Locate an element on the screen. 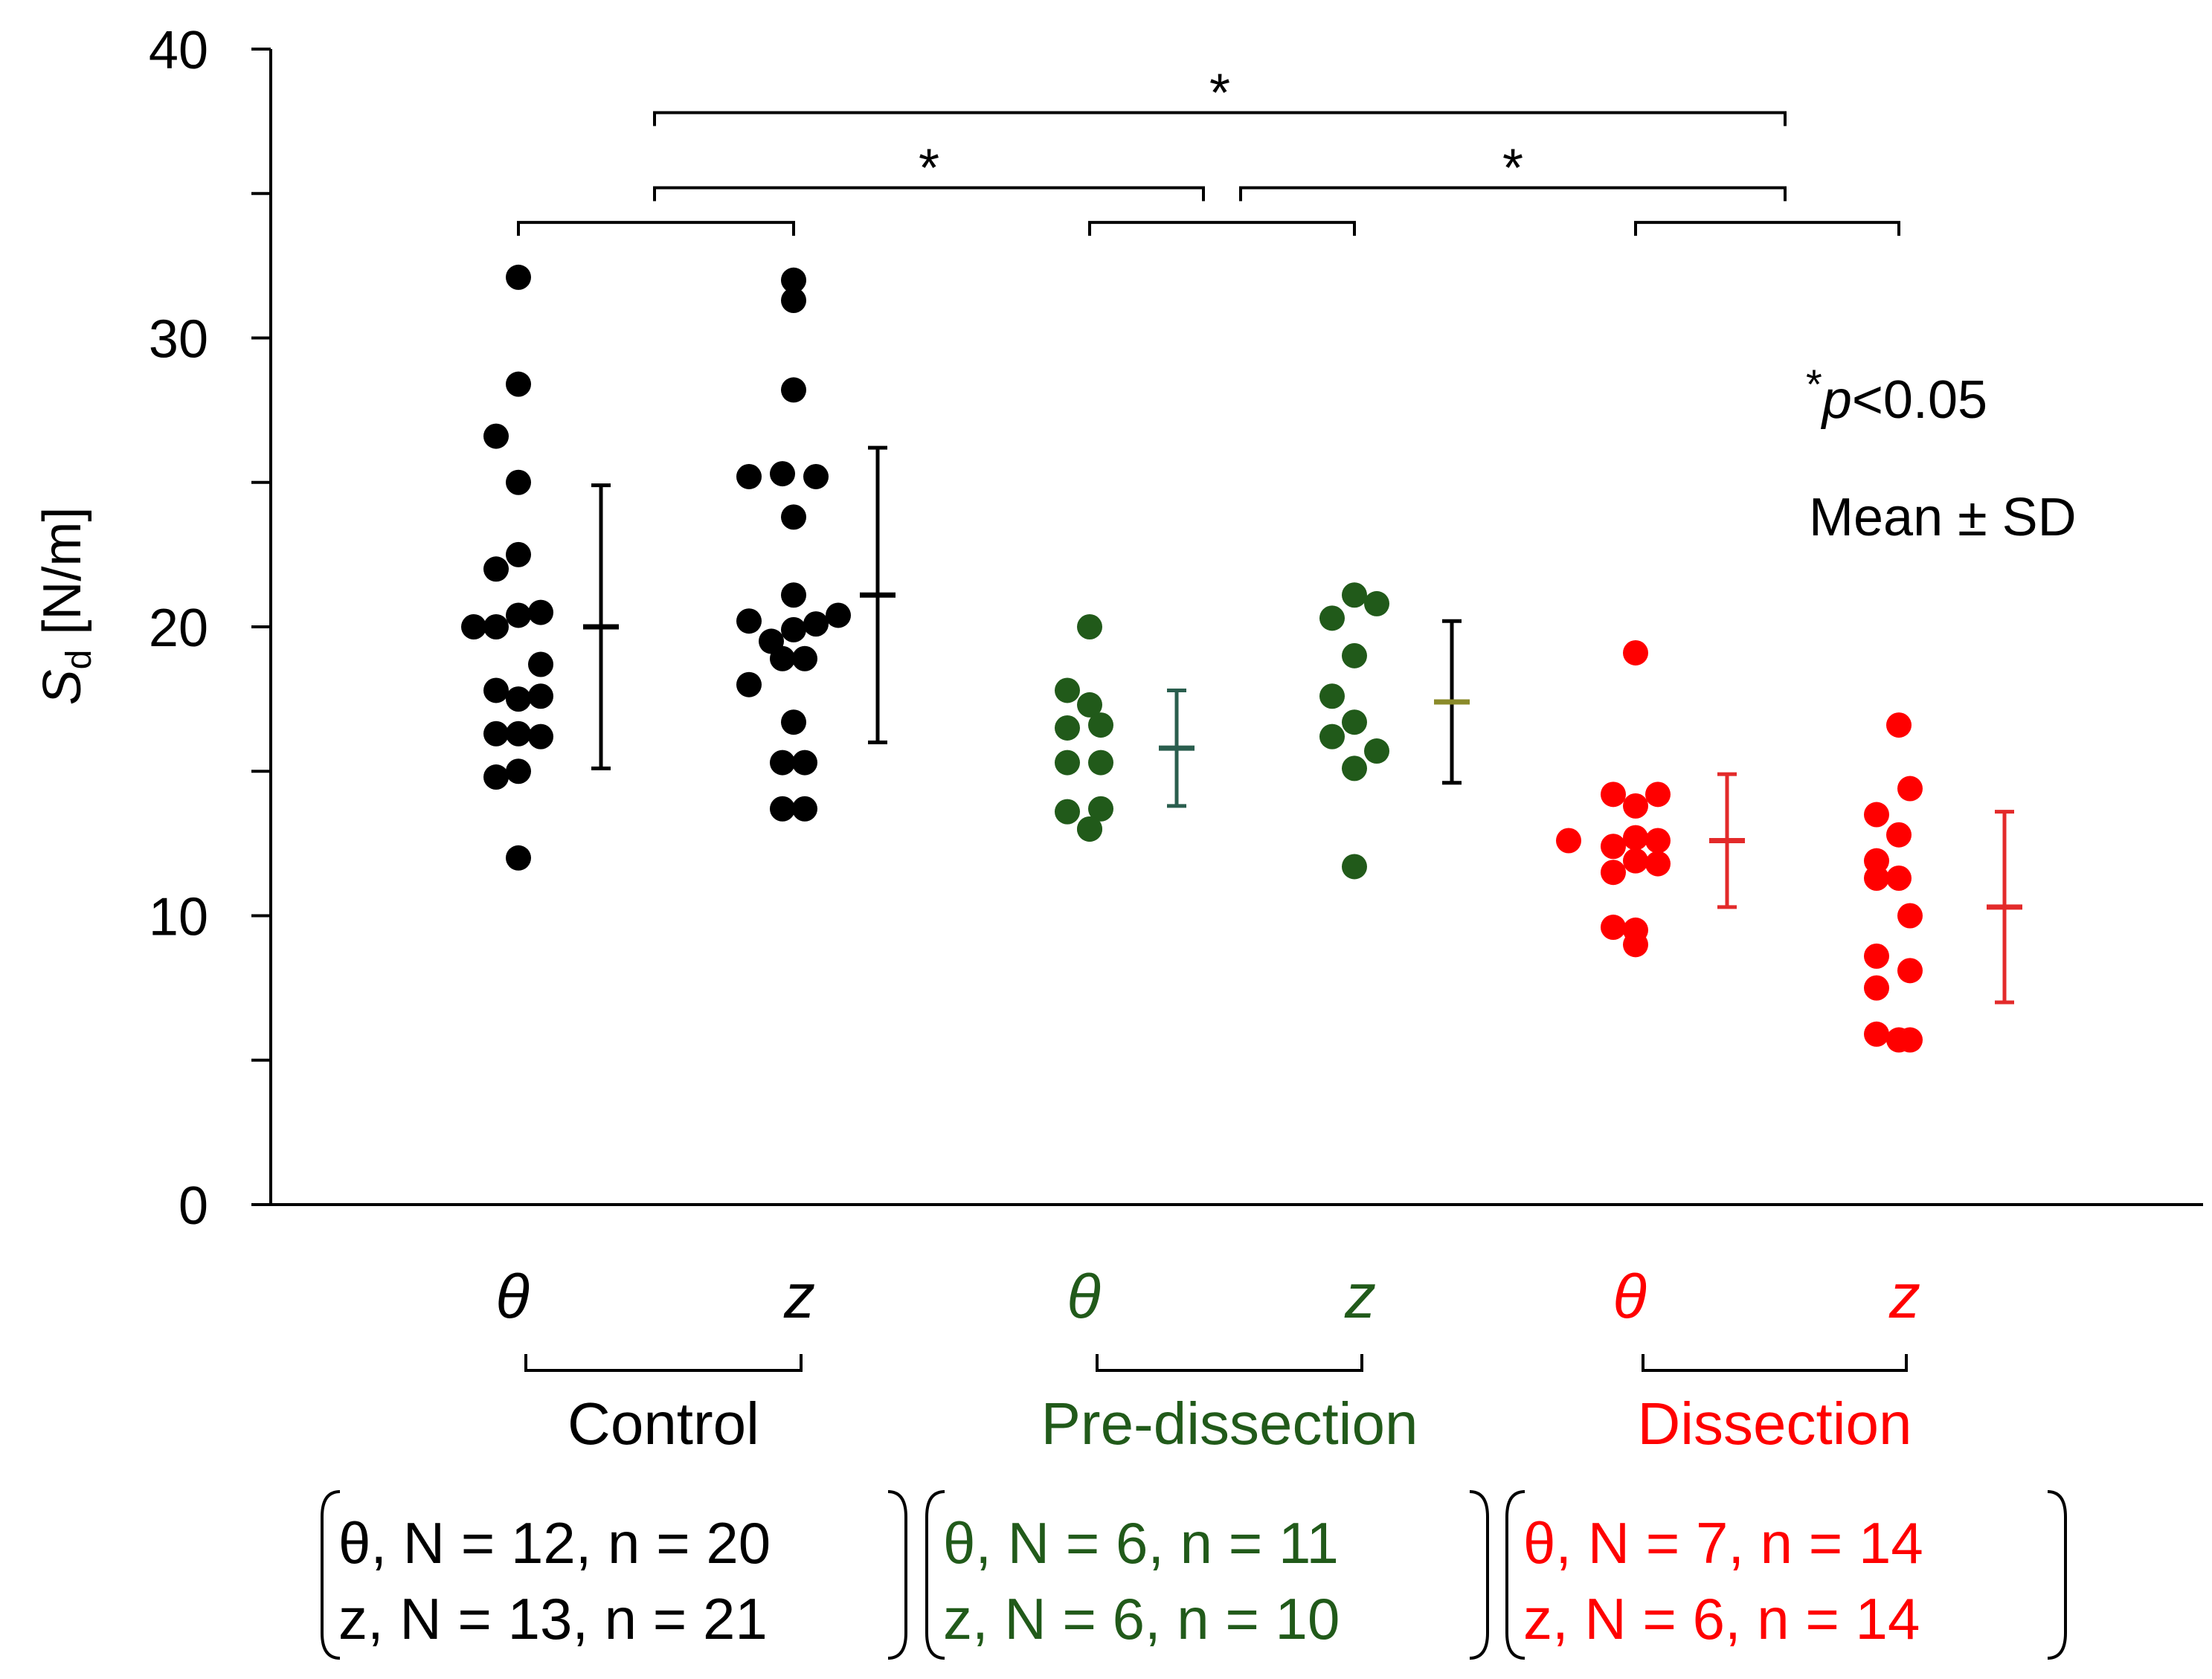 The height and width of the screenshot is (1679, 2212). sample-size-theta: θ, N = 12, n = 20 is located at coordinates (554, 1543).